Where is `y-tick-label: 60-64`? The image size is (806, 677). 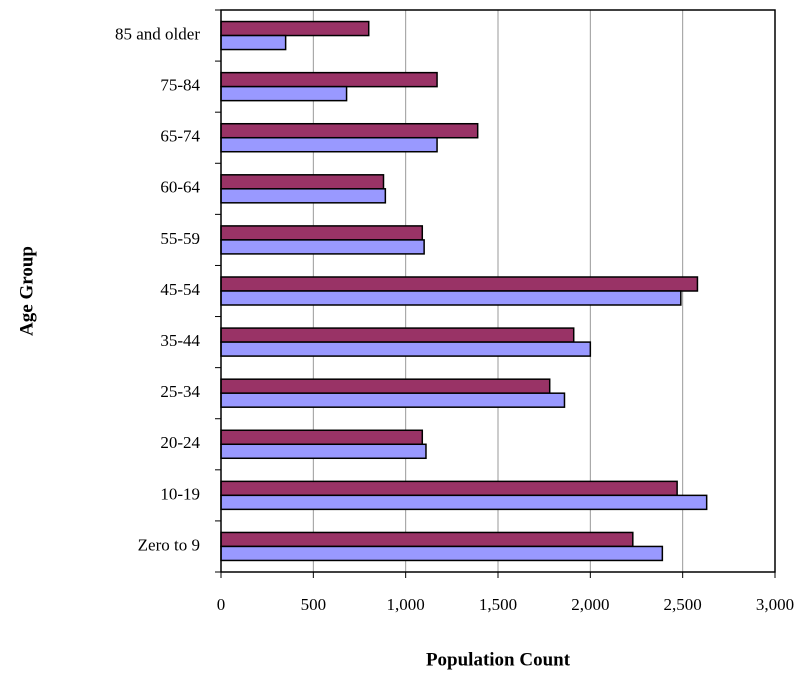
y-tick-label: 60-64 is located at coordinates (180, 187).